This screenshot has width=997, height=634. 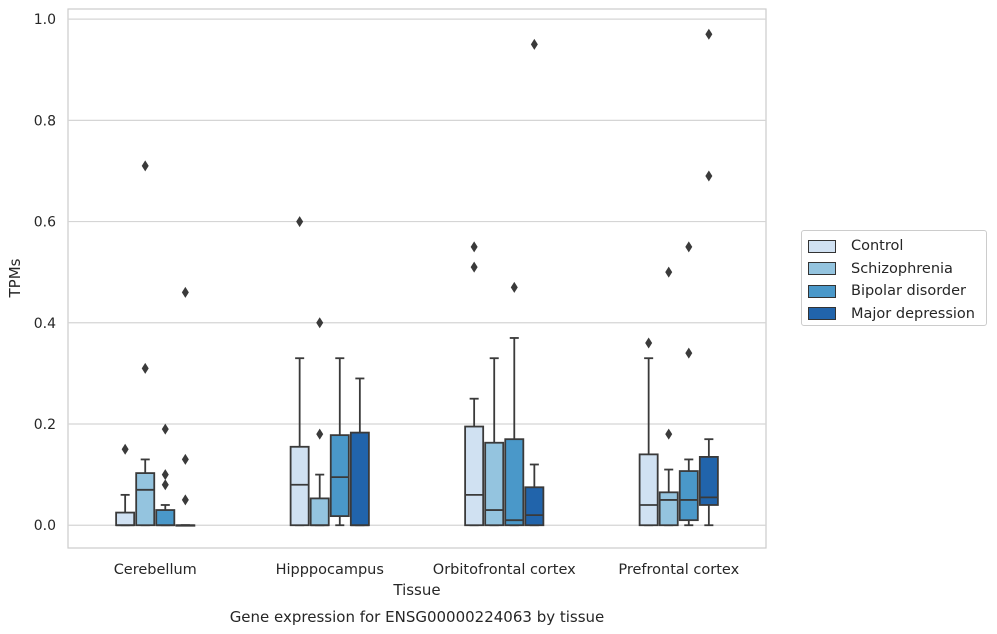 What do you see at coordinates (330, 570) in the screenshot?
I see `x-tick-label: Hipppocampus` at bounding box center [330, 570].